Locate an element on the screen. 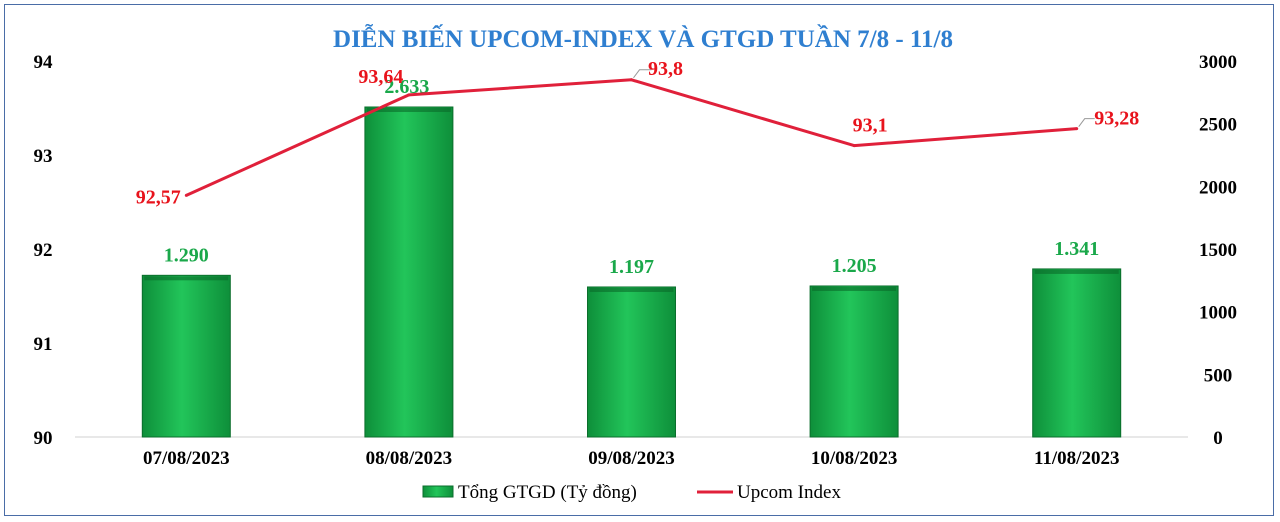  x-axis-category-label: 11/08/2023 is located at coordinates (1077, 458).